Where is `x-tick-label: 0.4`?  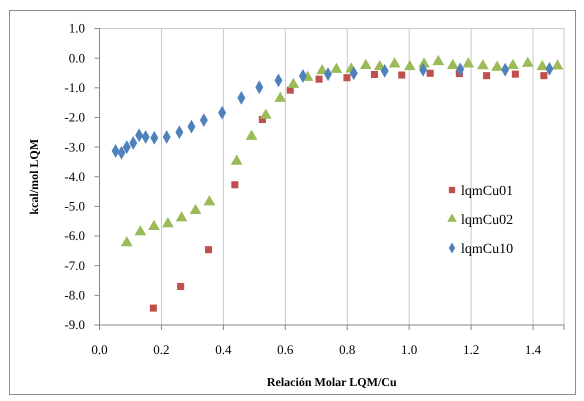
x-tick-label: 0.4 is located at coordinates (223, 349).